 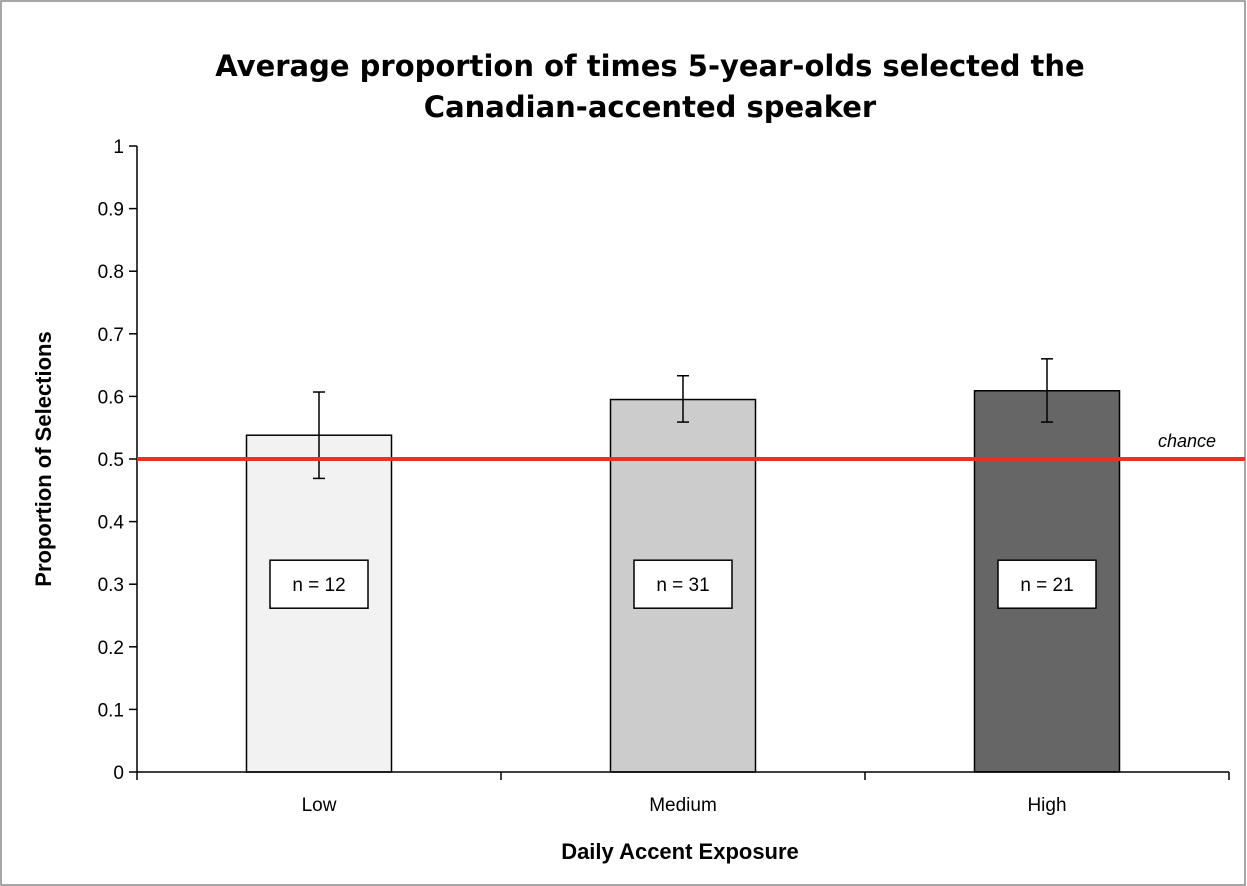 I want to click on y-axis: 0 0.1 0.2 0.3 0.4 0.5 0.6 0.7 0.8 0.9 1, so click(x=118, y=460).